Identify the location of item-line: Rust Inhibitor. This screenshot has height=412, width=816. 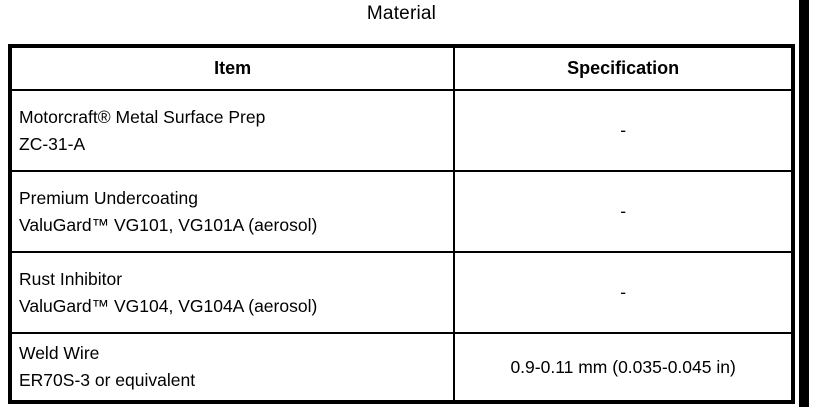
(71, 278).